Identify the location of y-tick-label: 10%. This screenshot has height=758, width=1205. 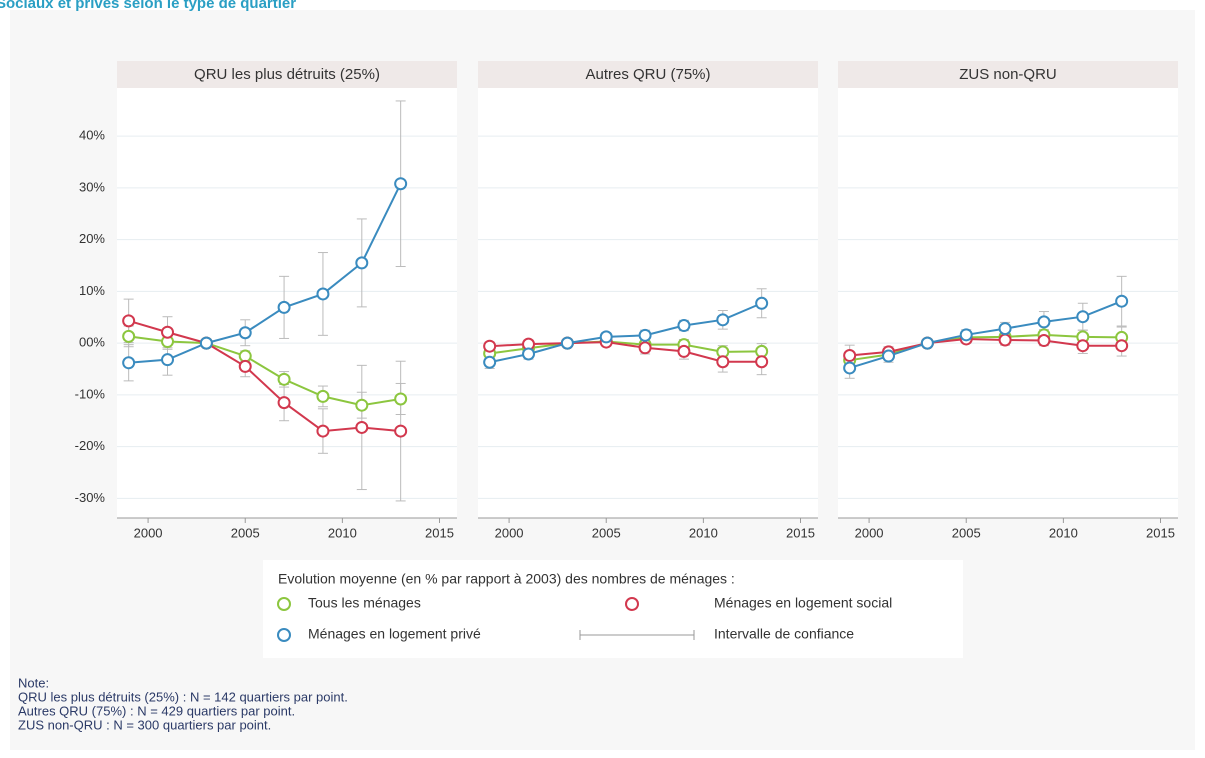
(92, 290).